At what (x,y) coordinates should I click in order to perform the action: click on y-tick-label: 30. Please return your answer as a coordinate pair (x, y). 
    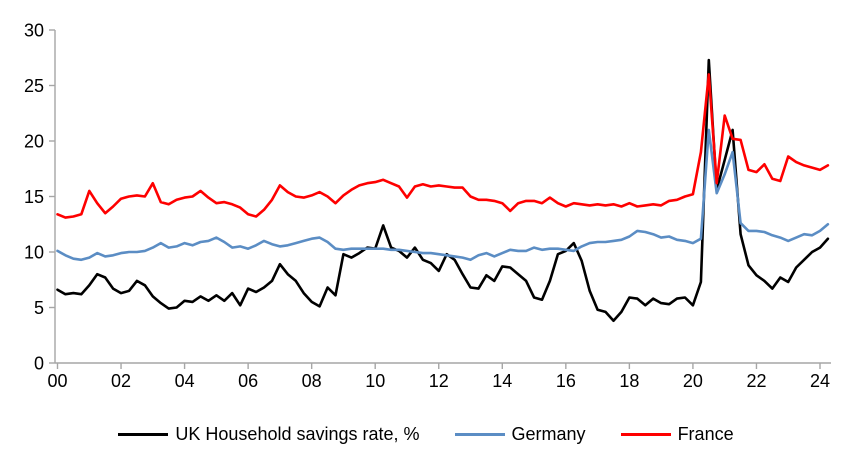
    Looking at the image, I should click on (34, 31).